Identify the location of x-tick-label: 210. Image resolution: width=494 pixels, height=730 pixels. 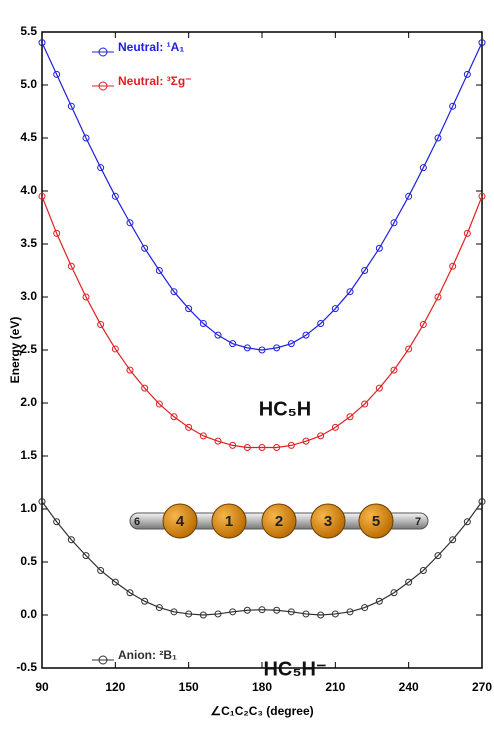
(335, 687).